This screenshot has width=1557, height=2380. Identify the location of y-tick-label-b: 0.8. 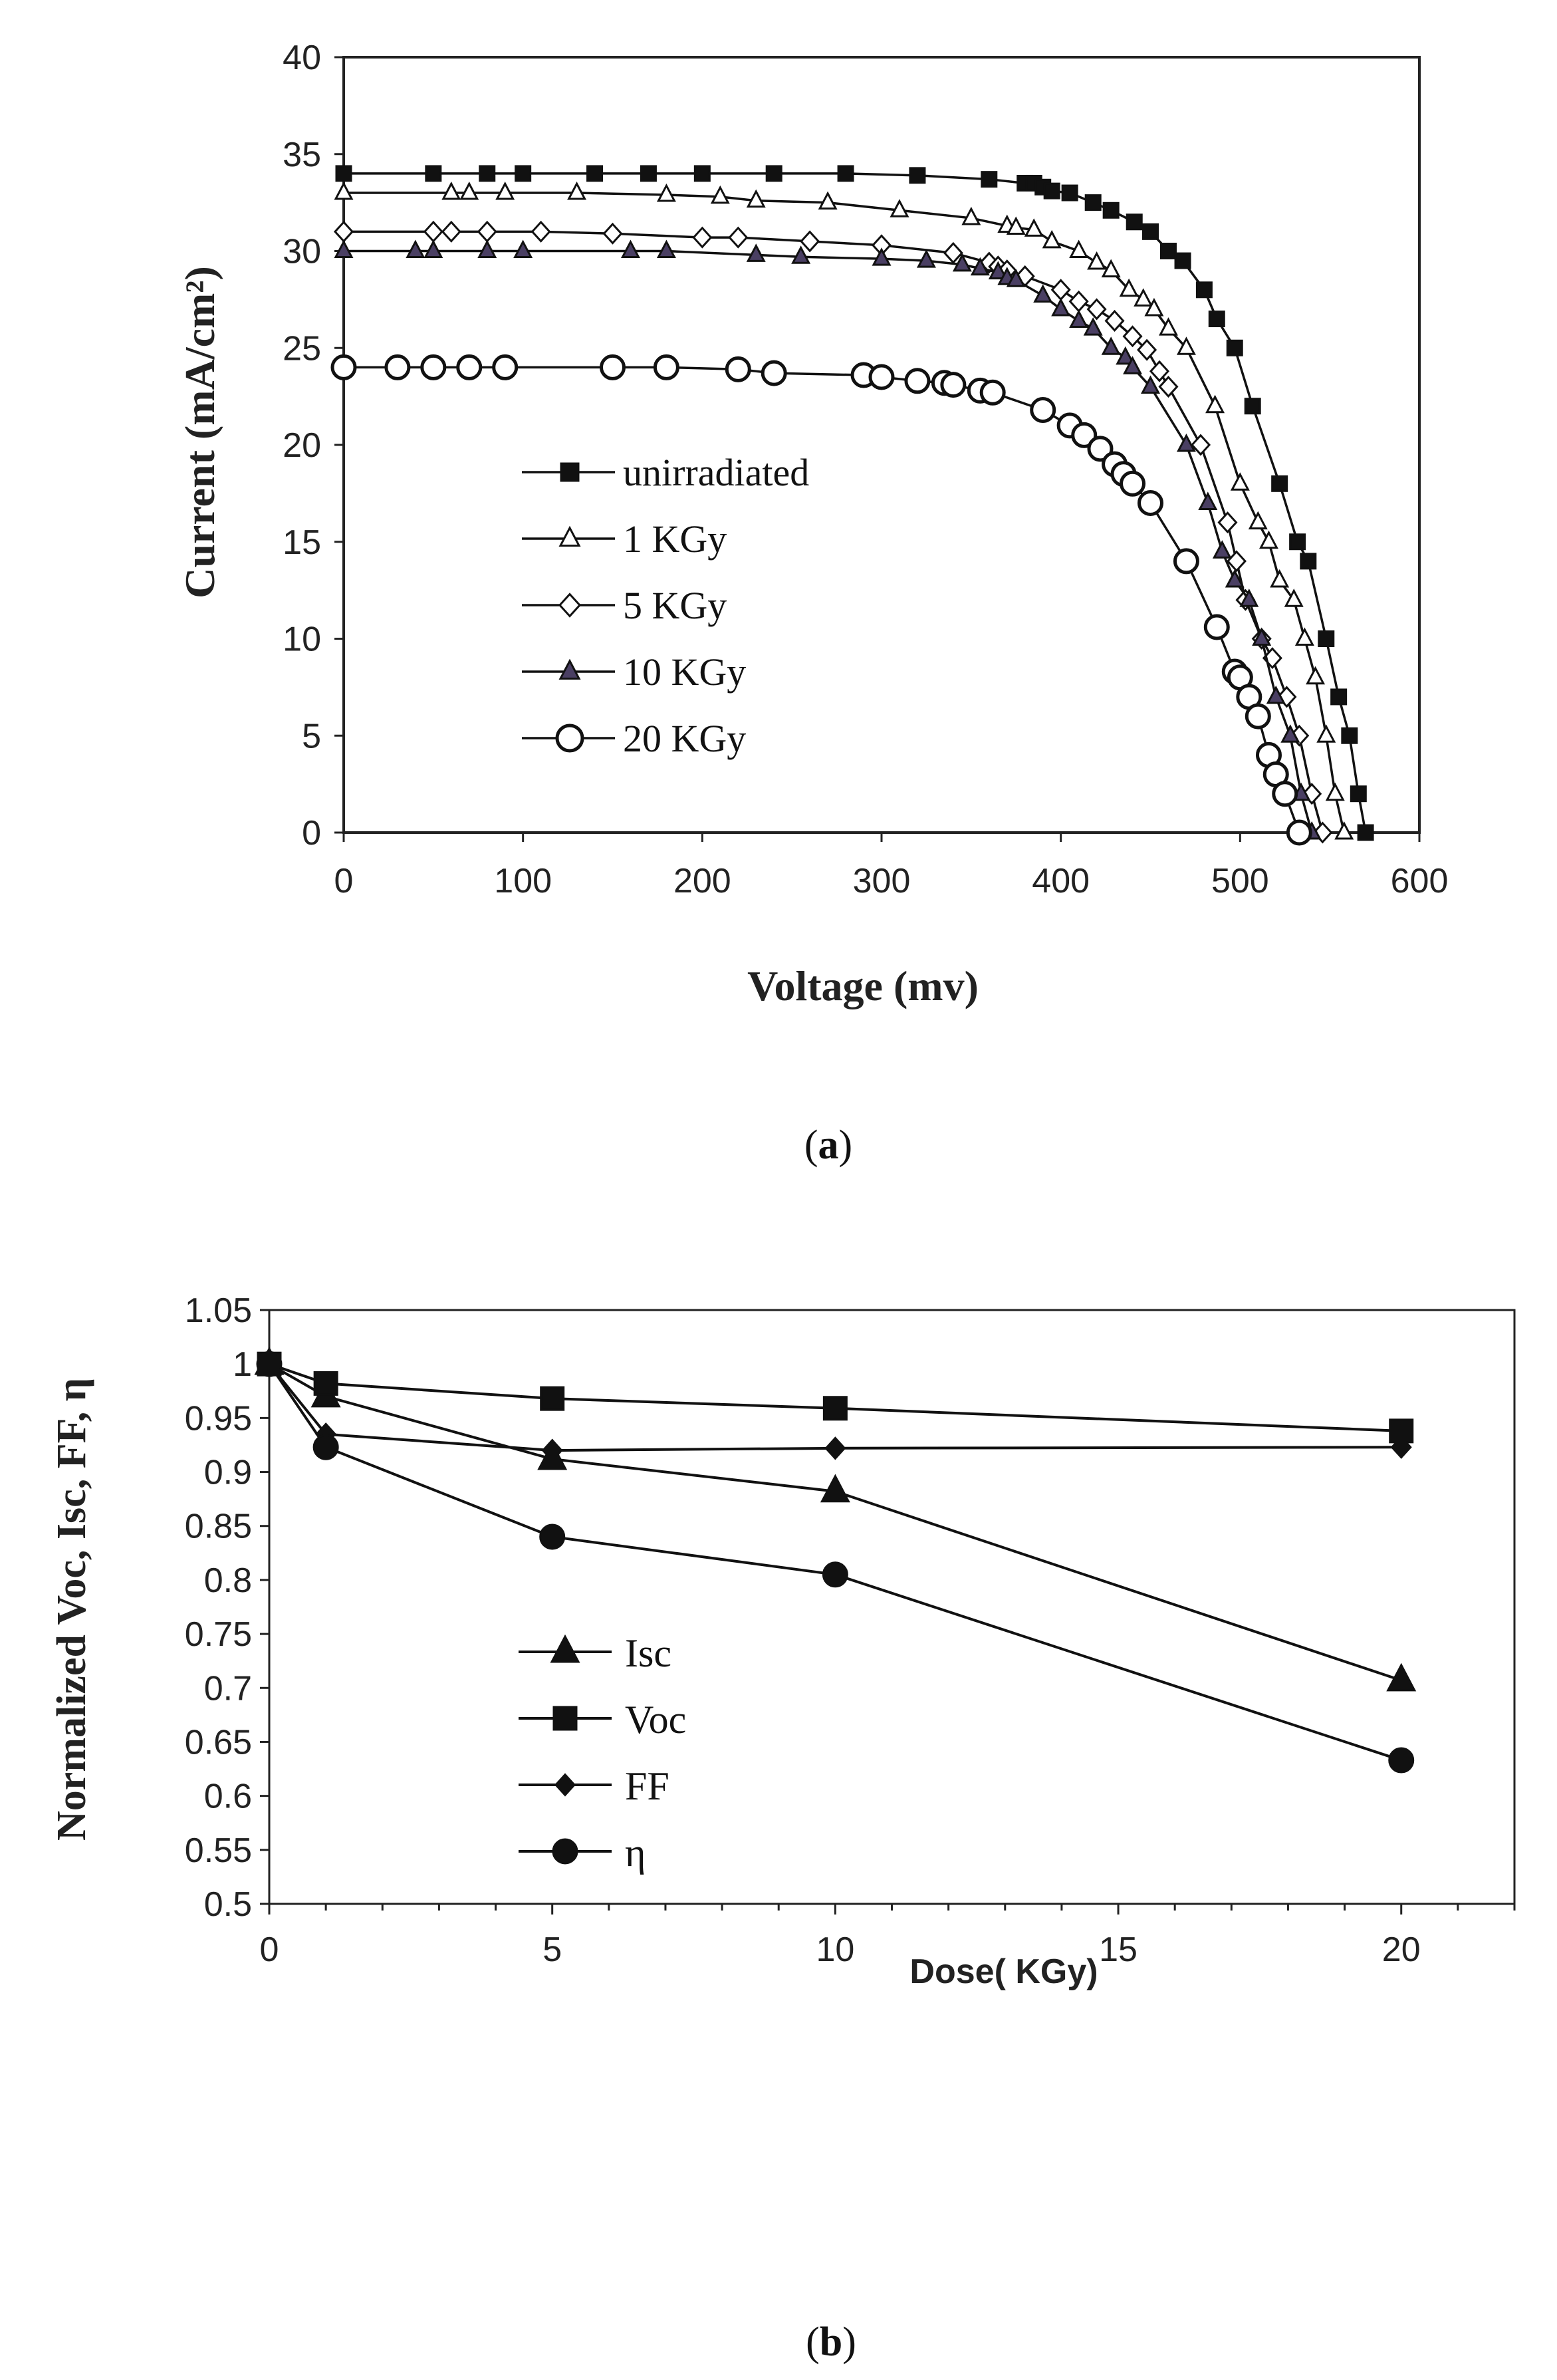
(228, 1580).